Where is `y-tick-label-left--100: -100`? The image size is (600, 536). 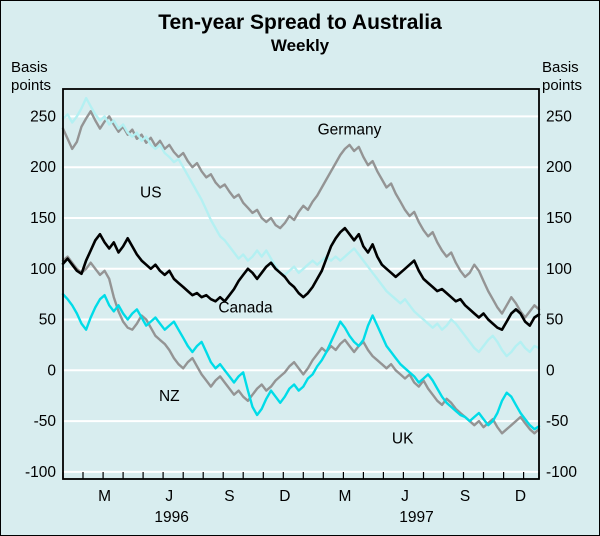
y-tick-label-left--100: -100 is located at coordinates (40, 472).